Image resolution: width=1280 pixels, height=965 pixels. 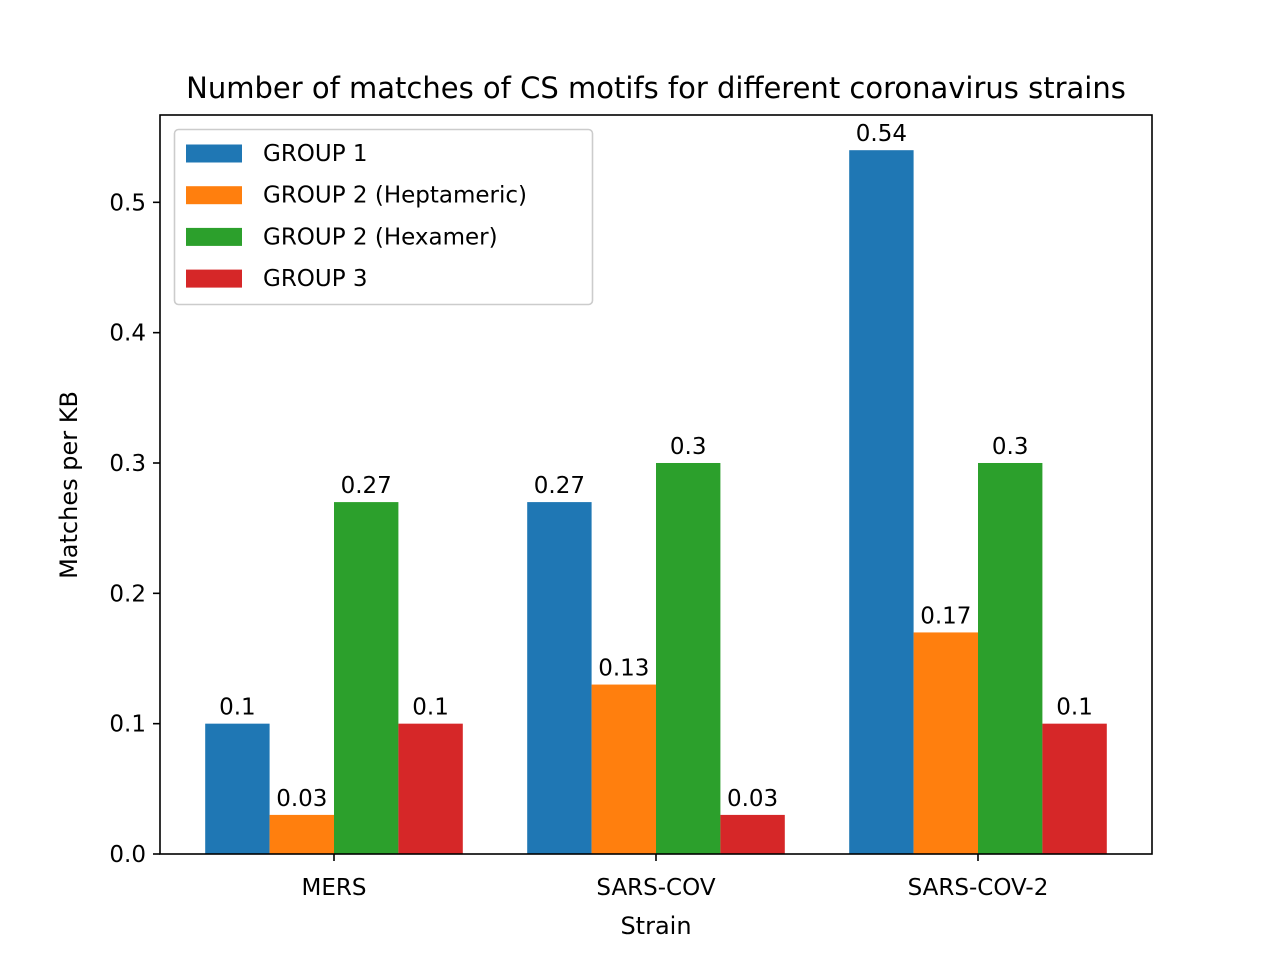 I want to click on bar-group-3-mers, so click(x=430, y=788).